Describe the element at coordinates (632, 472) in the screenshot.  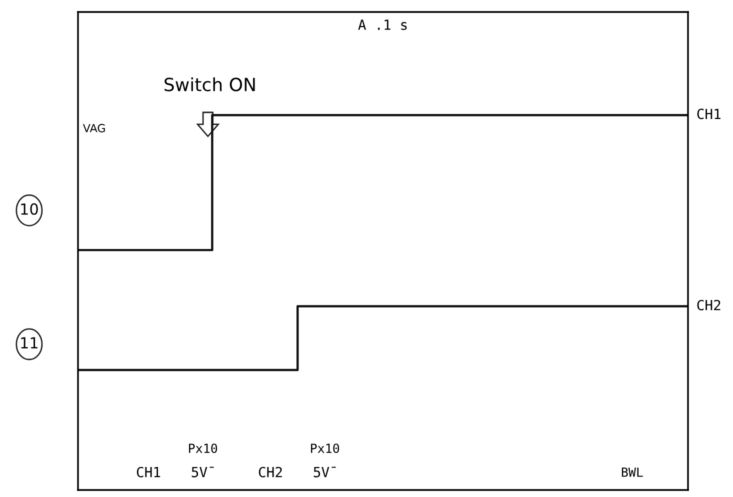
I see `annotation: BWL` at that location.